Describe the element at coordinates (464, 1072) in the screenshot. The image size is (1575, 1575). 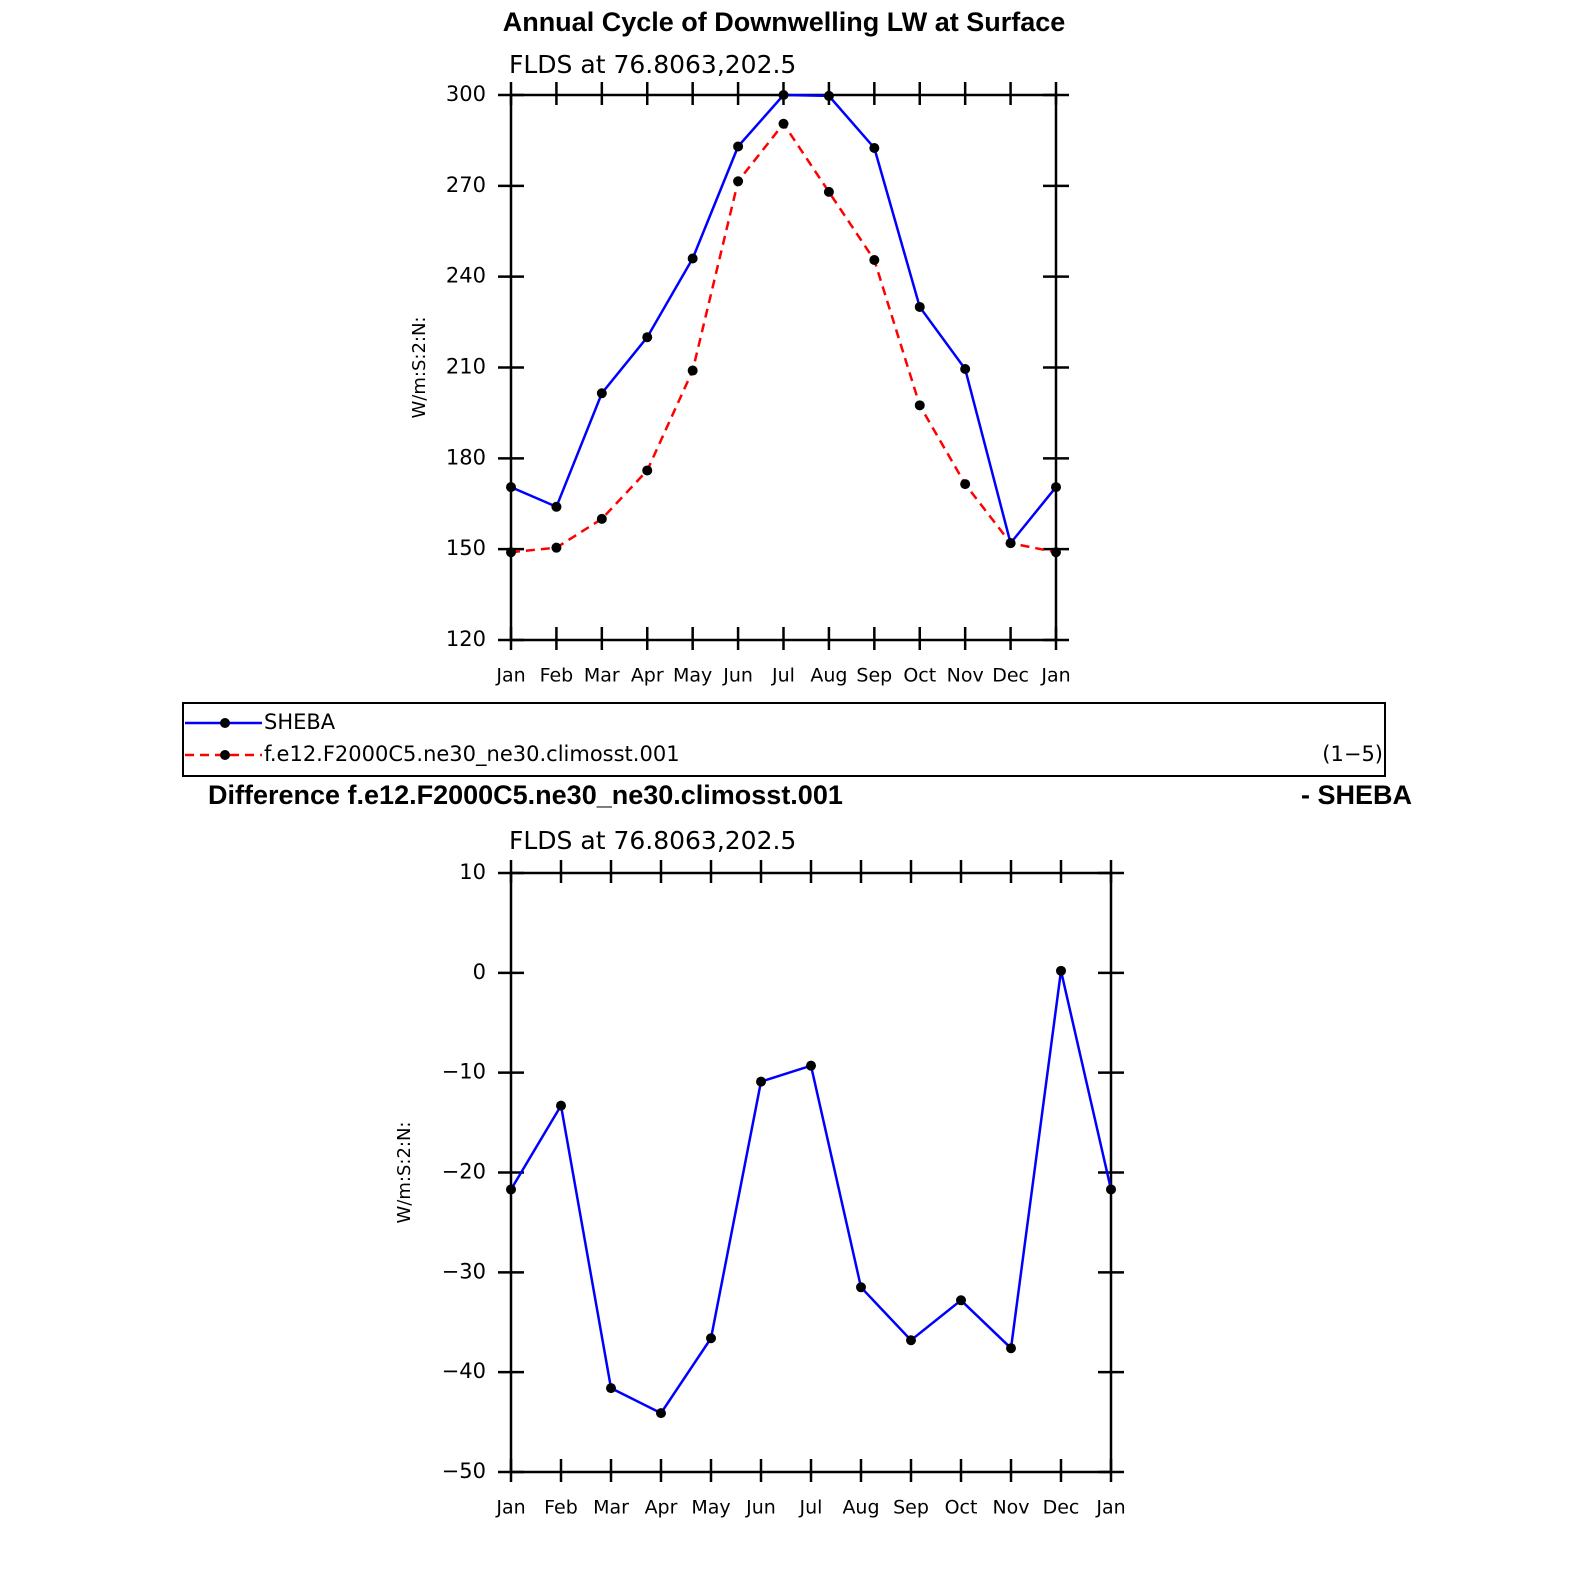
I see `y-tick-label: −10` at that location.